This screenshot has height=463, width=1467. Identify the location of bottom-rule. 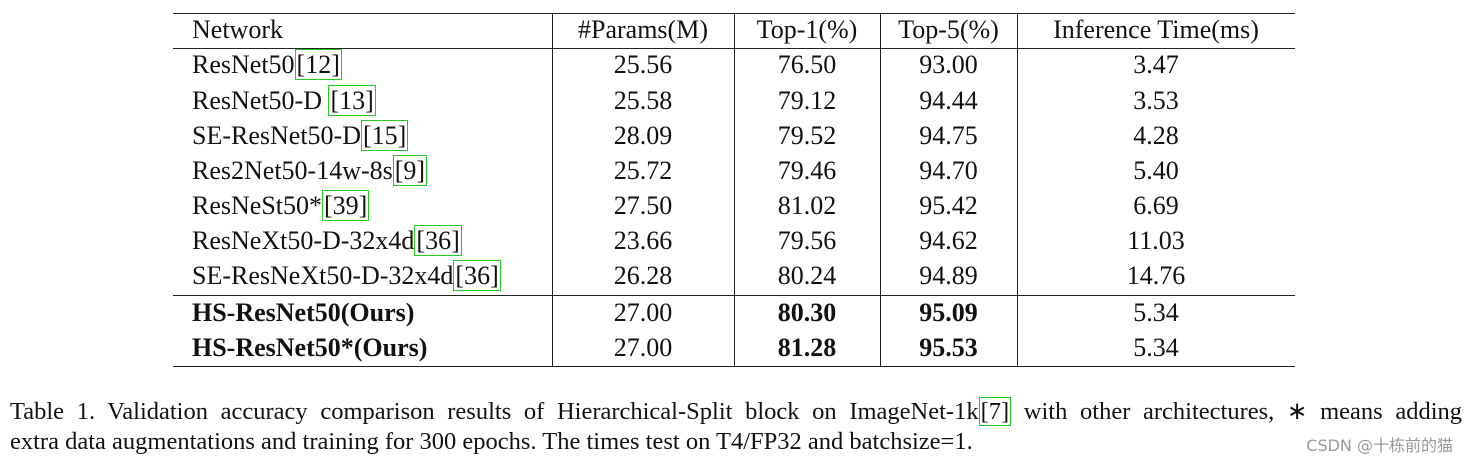
(734, 367).